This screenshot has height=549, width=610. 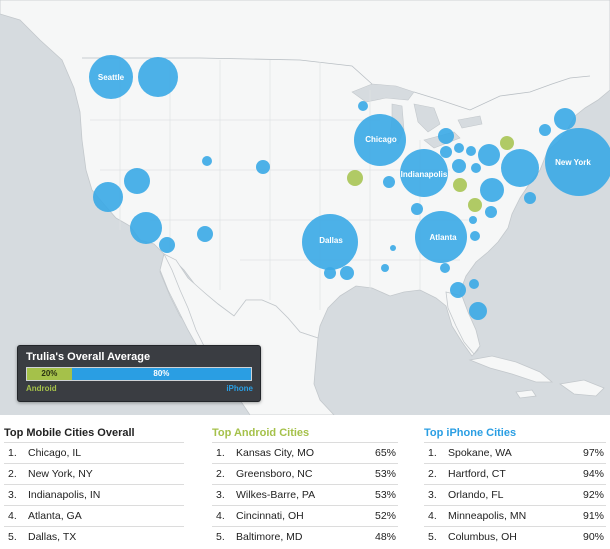 I want to click on iphone-percent: 97%, so click(x=593, y=453).